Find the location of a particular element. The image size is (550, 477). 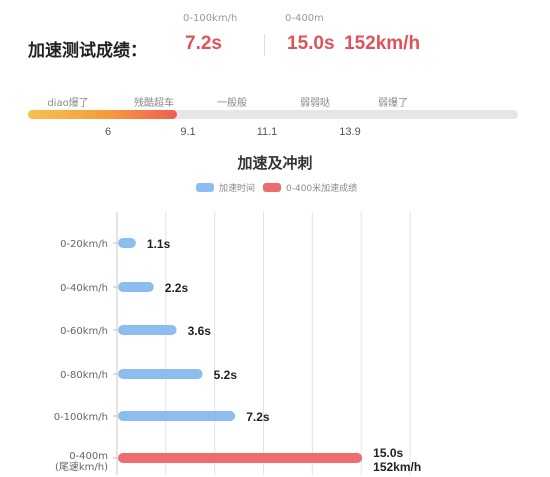

quarter-time: 15.0s is located at coordinates (311, 43).